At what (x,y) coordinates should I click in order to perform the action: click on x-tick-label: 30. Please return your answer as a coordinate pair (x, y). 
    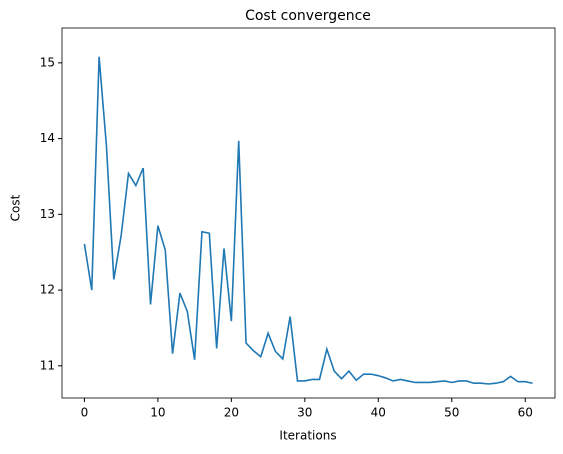
    Looking at the image, I should click on (304, 413).